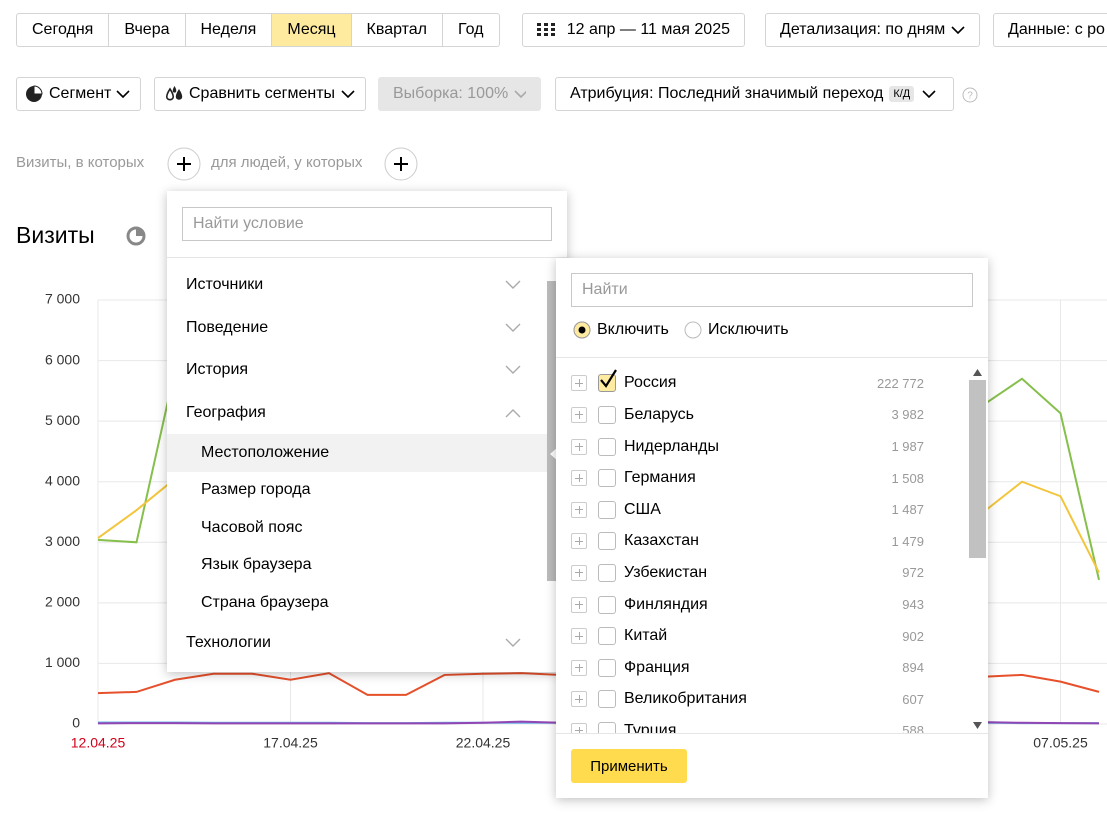 This screenshot has width=1107, height=813. What do you see at coordinates (642, 509) in the screenshot?
I see `value-name: США` at bounding box center [642, 509].